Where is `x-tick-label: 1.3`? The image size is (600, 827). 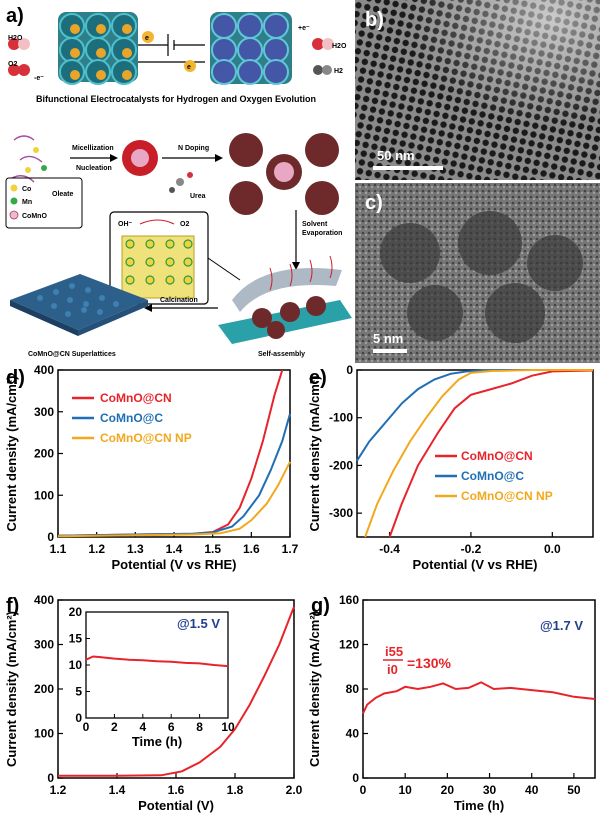 x-tick-label: 1.3 is located at coordinates (135, 549).